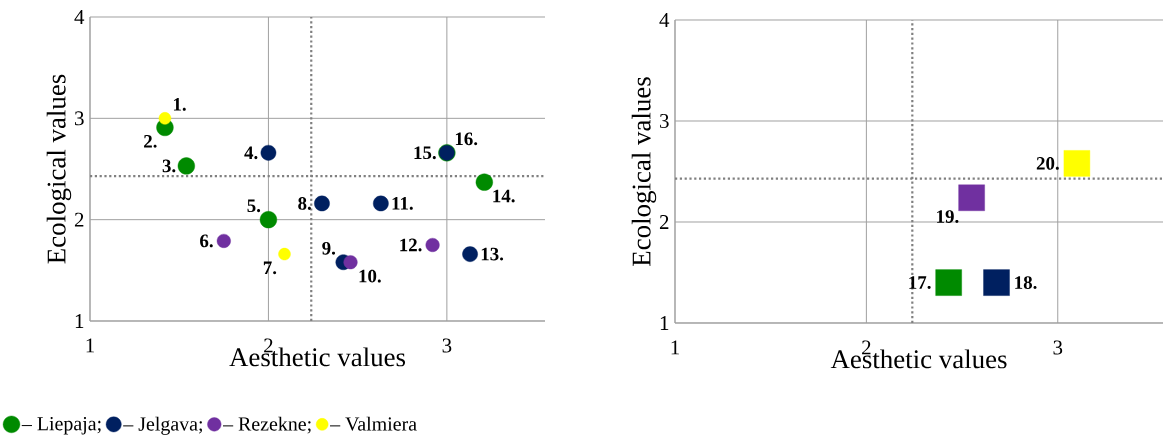  I want to click on annotation: 11., so click(402, 203).